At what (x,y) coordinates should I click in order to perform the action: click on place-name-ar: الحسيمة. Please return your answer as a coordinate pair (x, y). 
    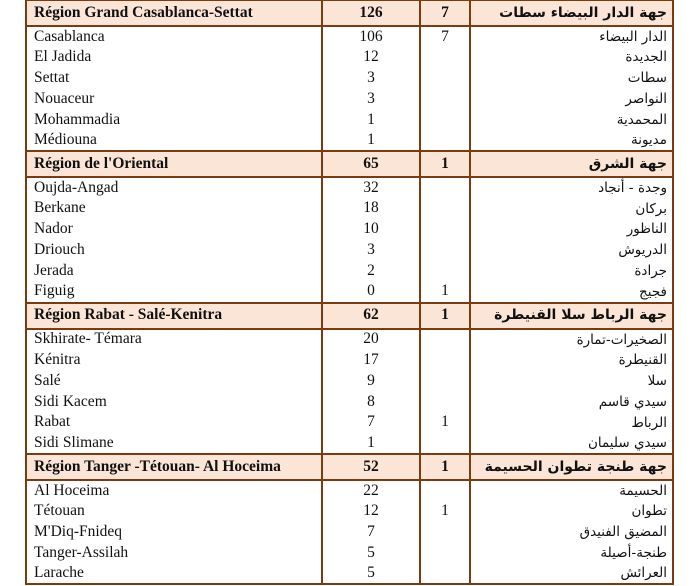
    Looking at the image, I should click on (571, 490).